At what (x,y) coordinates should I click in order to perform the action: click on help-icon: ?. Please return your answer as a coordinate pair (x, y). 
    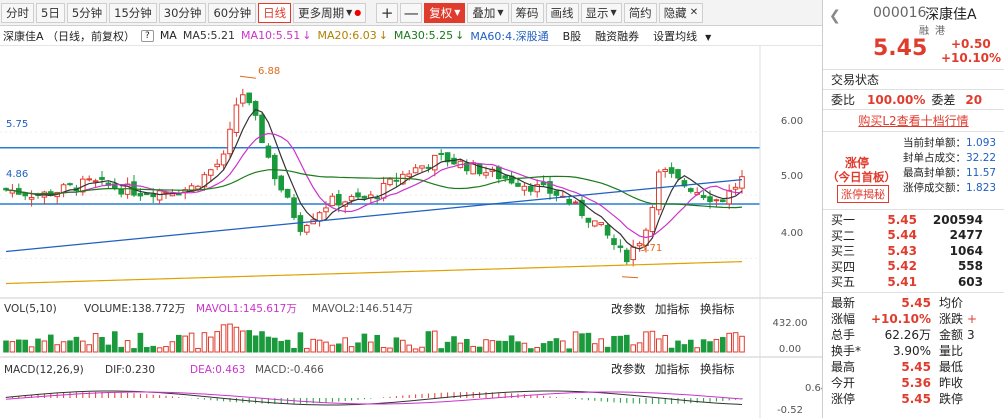
    Looking at the image, I should click on (147, 35).